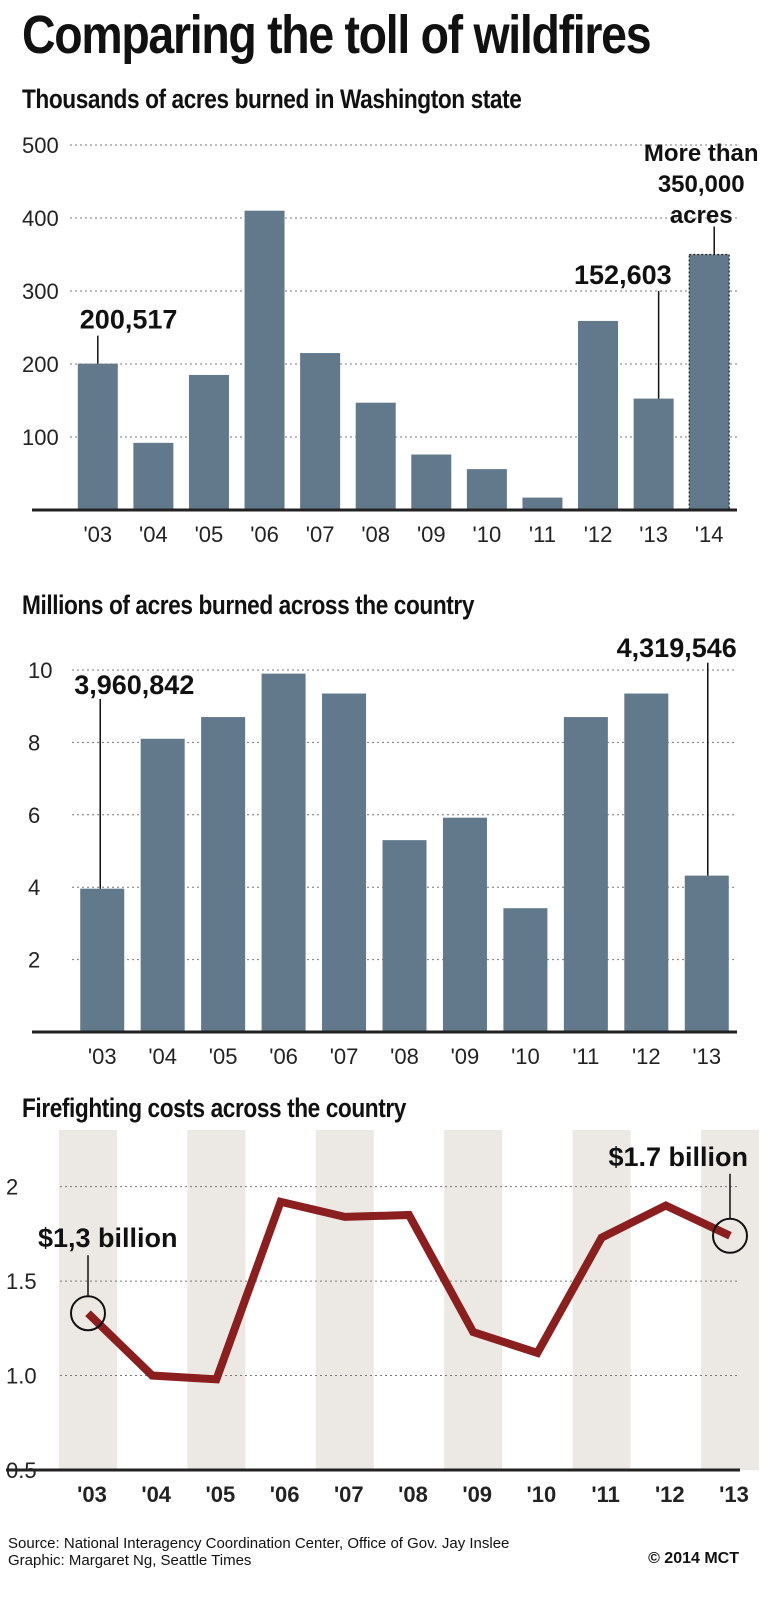 This screenshot has width=769, height=1600. What do you see at coordinates (134, 685) in the screenshot?
I see `annotation-label: 3,960,842` at bounding box center [134, 685].